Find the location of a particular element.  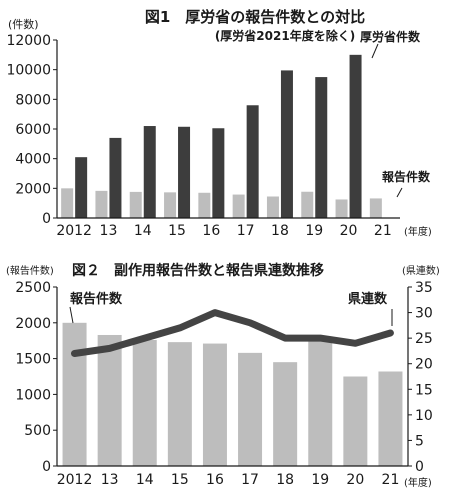

chart2-x-tick-label: 18 is located at coordinates (285, 480).